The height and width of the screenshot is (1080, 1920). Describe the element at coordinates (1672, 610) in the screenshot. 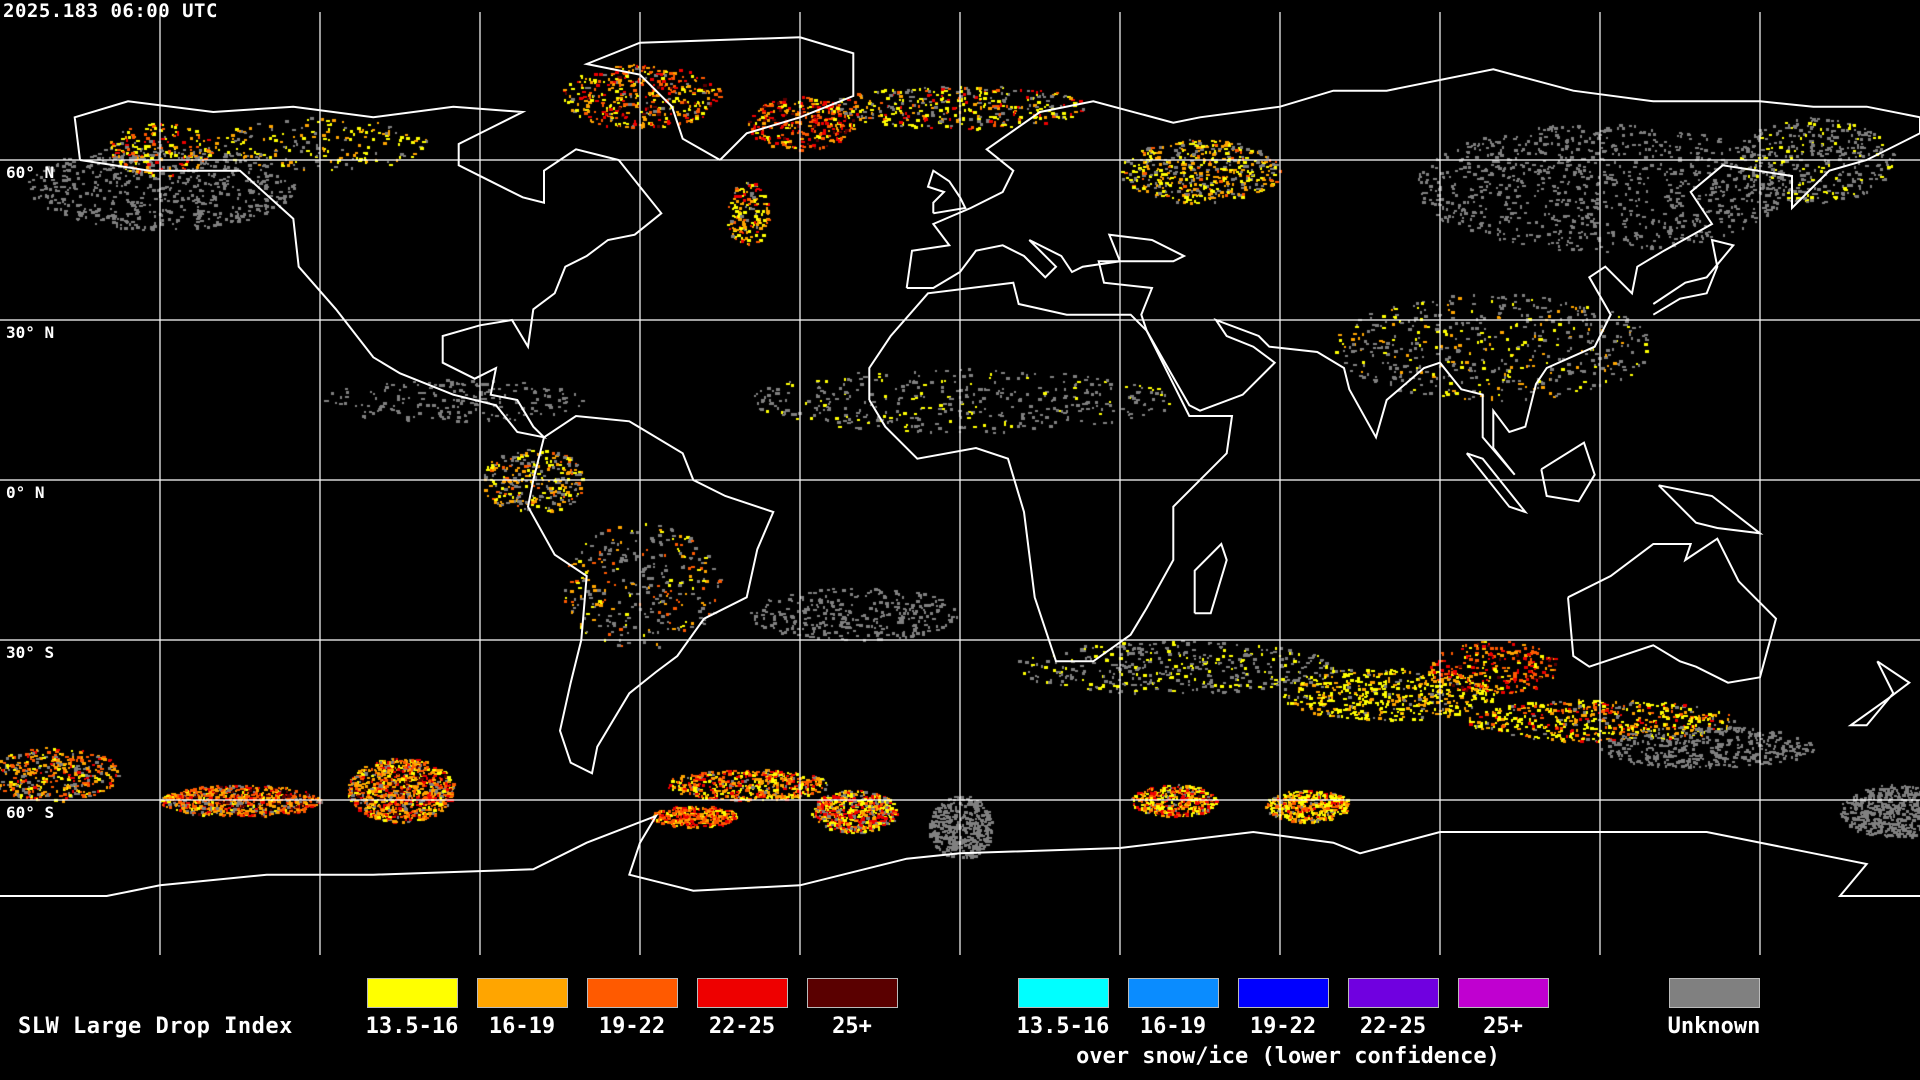

I see `coastline-australia` at that location.